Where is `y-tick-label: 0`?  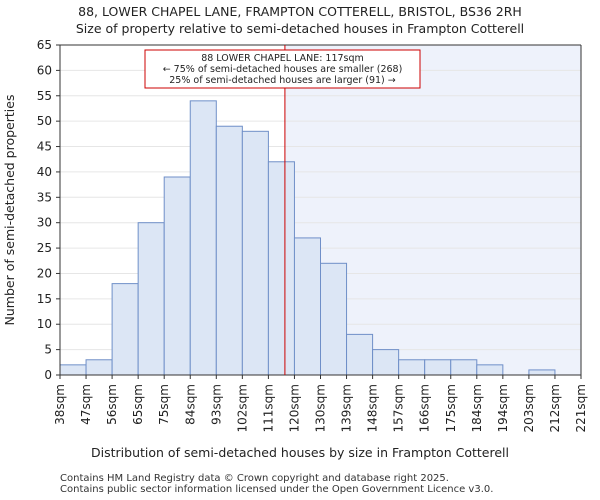 y-tick-label: 0 is located at coordinates (48, 375).